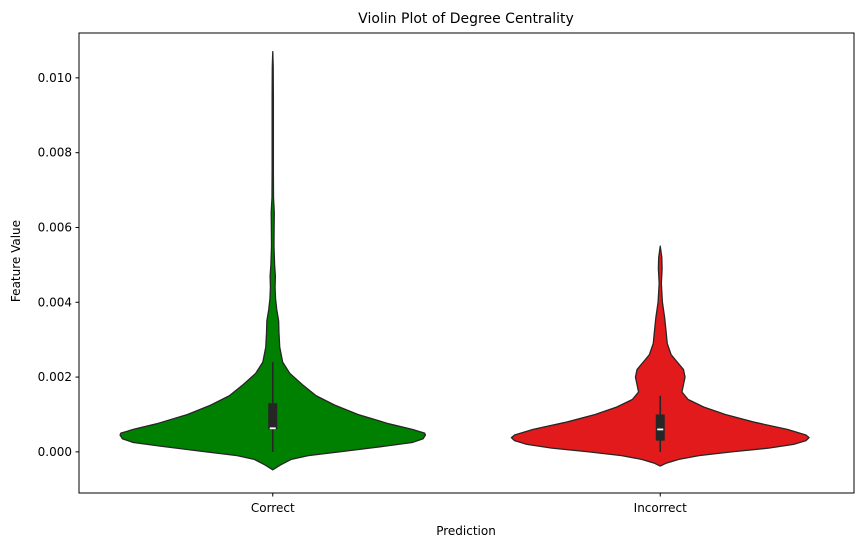 This screenshot has width=863, height=547. Describe the element at coordinates (55, 377) in the screenshot. I see `y-tick-label: 0.002` at that location.